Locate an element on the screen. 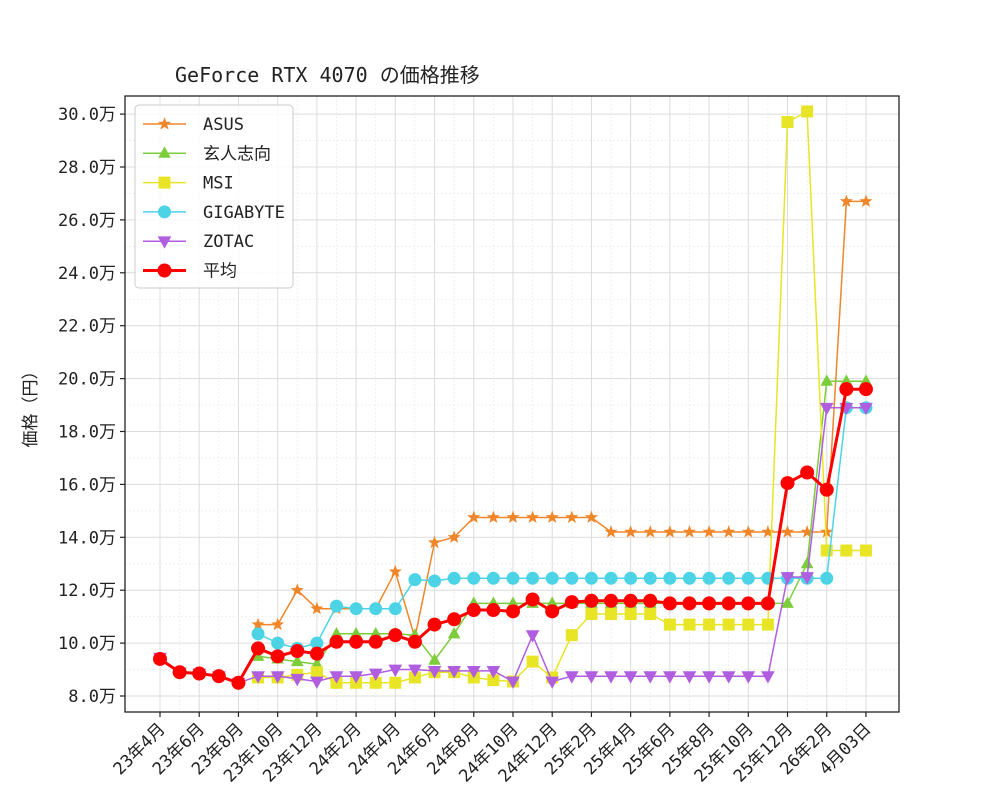 The width and height of the screenshot is (1000, 804). legend-item: ASUS is located at coordinates (193, 125).